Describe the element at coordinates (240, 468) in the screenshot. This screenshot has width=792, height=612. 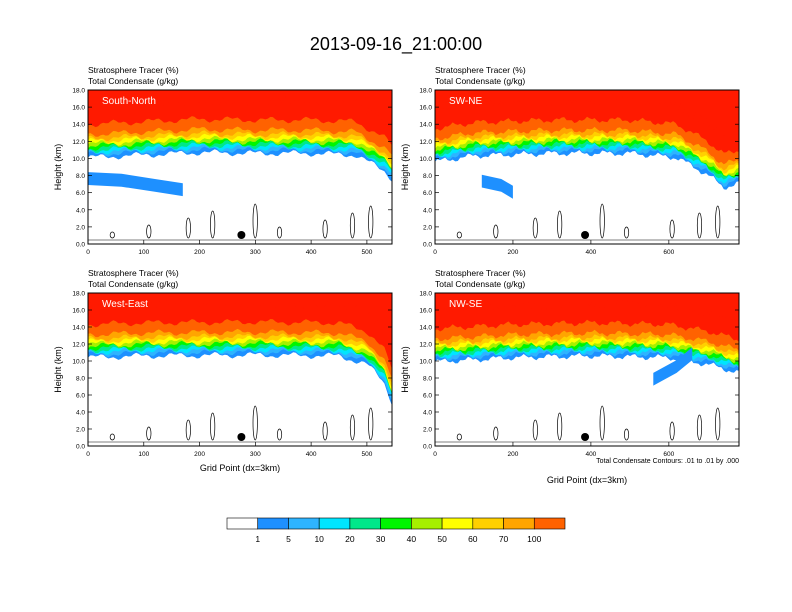
I see `x-axis-label: Grid Point (dx=3km)` at that location.